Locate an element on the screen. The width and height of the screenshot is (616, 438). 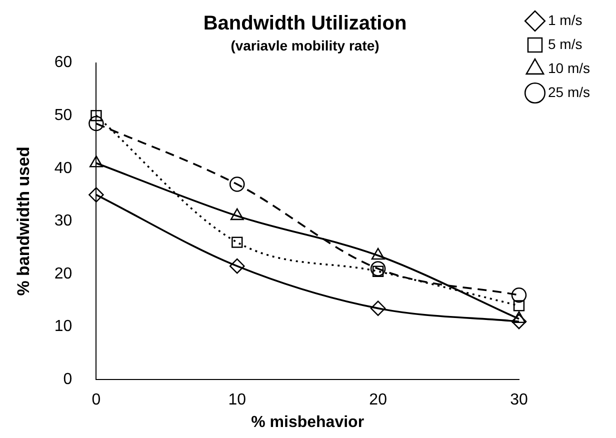
y-tick-label: 20 is located at coordinates (63, 273).